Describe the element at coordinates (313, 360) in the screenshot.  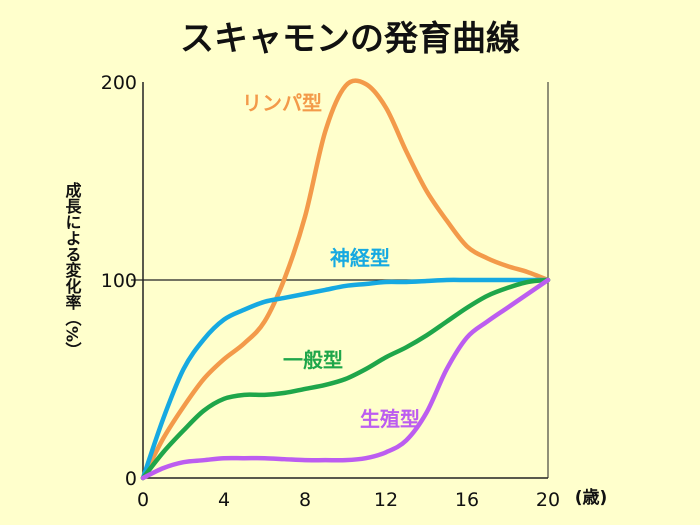
I see `series-label: 一般型` at that location.